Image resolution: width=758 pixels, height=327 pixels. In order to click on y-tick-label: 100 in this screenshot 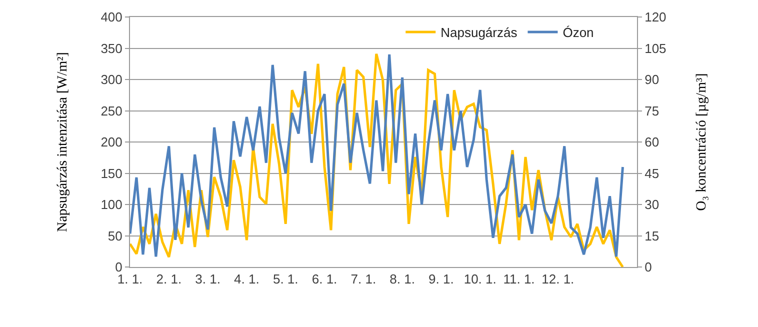, I will do `click(111, 204)`.